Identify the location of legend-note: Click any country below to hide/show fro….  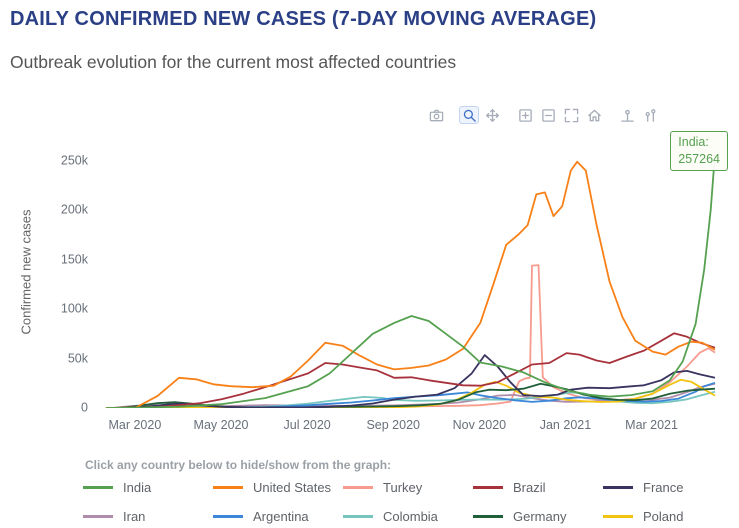
(238, 465).